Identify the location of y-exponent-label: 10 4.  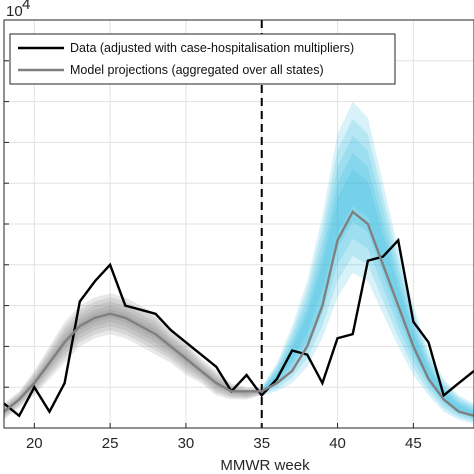
(18, 10).